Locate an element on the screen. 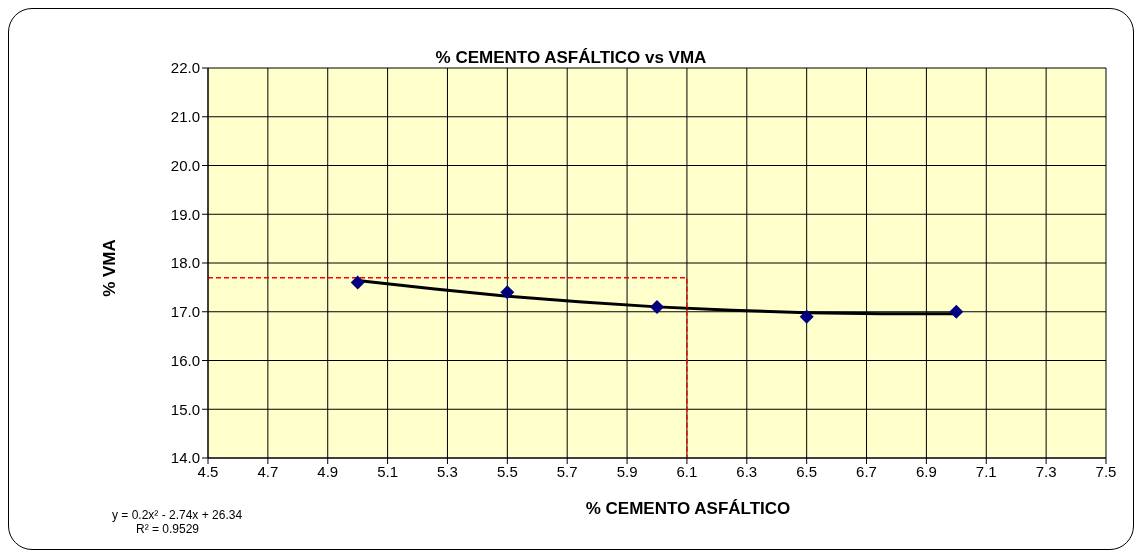  y-axis-title: % VMA is located at coordinates (110, 268).